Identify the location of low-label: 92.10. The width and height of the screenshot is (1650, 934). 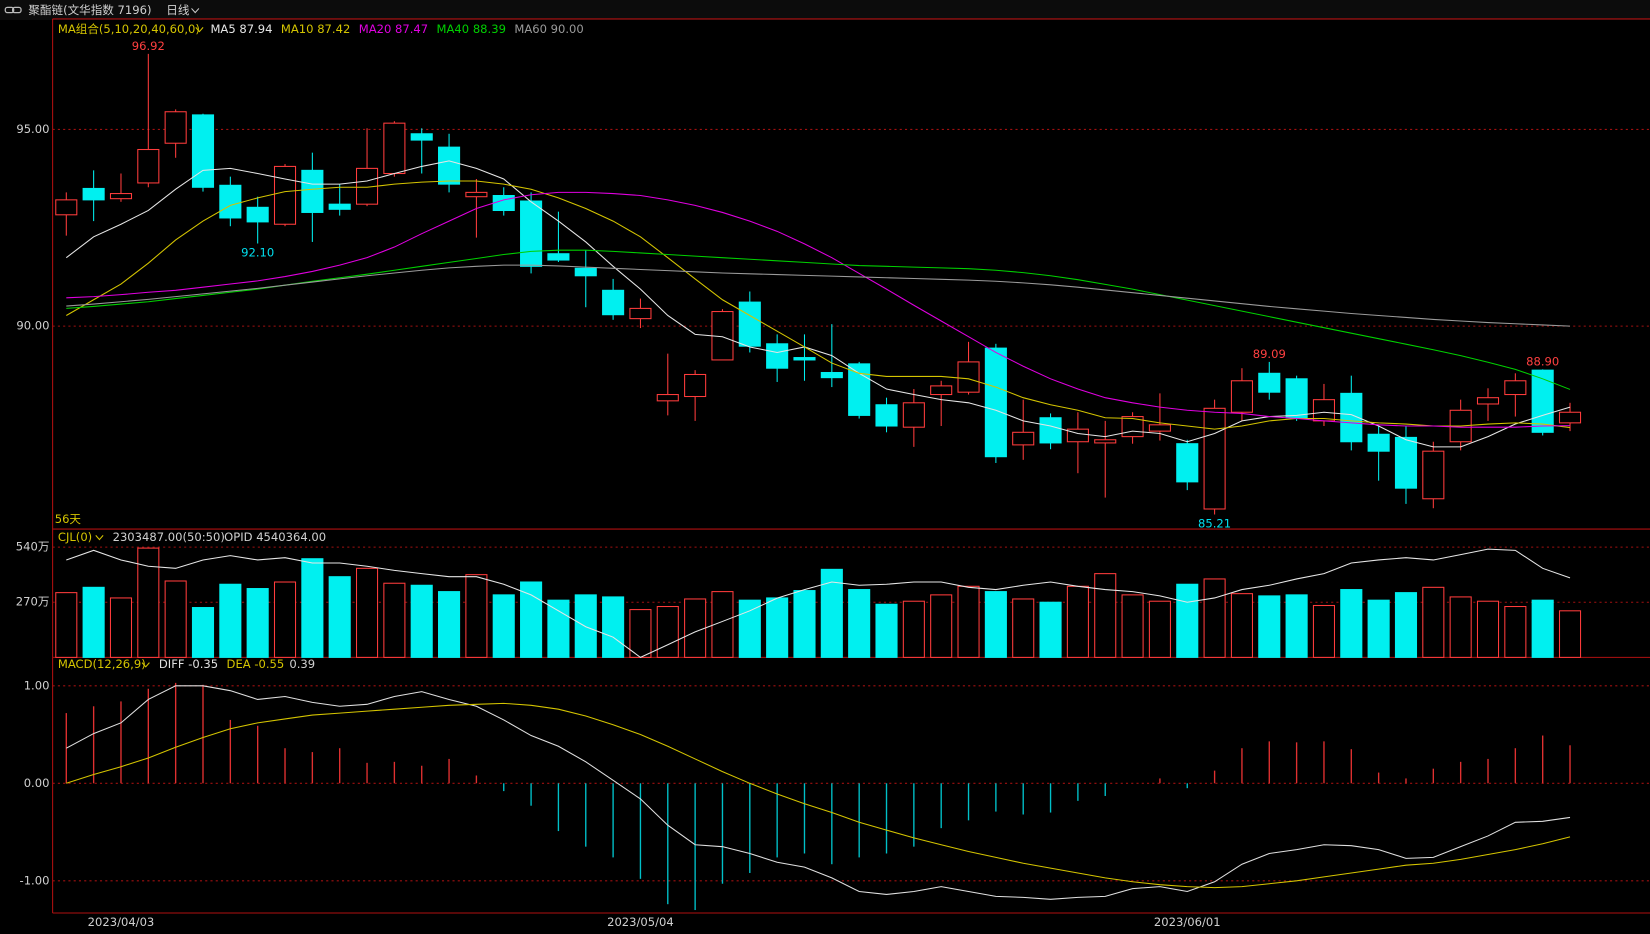
(257, 252).